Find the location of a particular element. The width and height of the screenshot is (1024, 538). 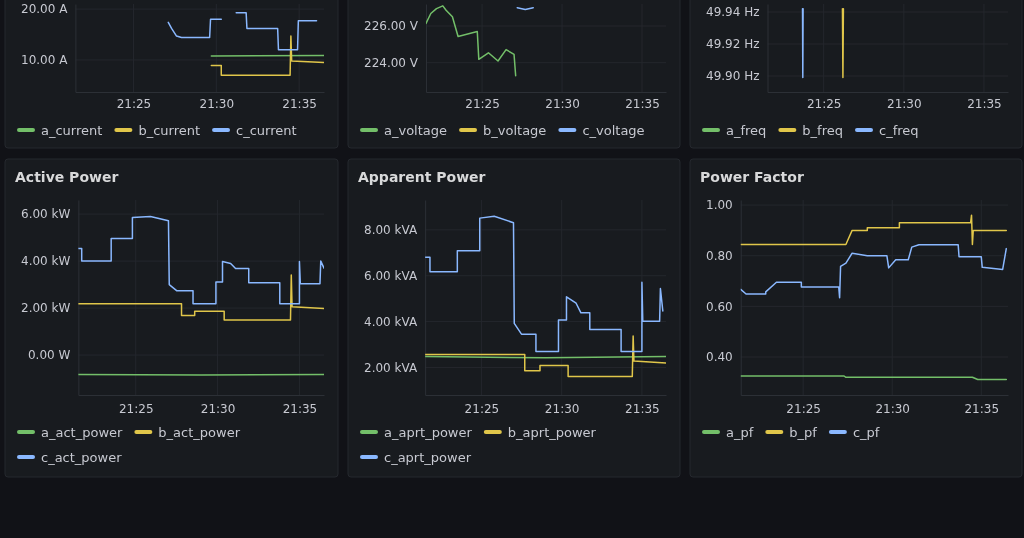

legend-label: b_freq is located at coordinates (822, 130).